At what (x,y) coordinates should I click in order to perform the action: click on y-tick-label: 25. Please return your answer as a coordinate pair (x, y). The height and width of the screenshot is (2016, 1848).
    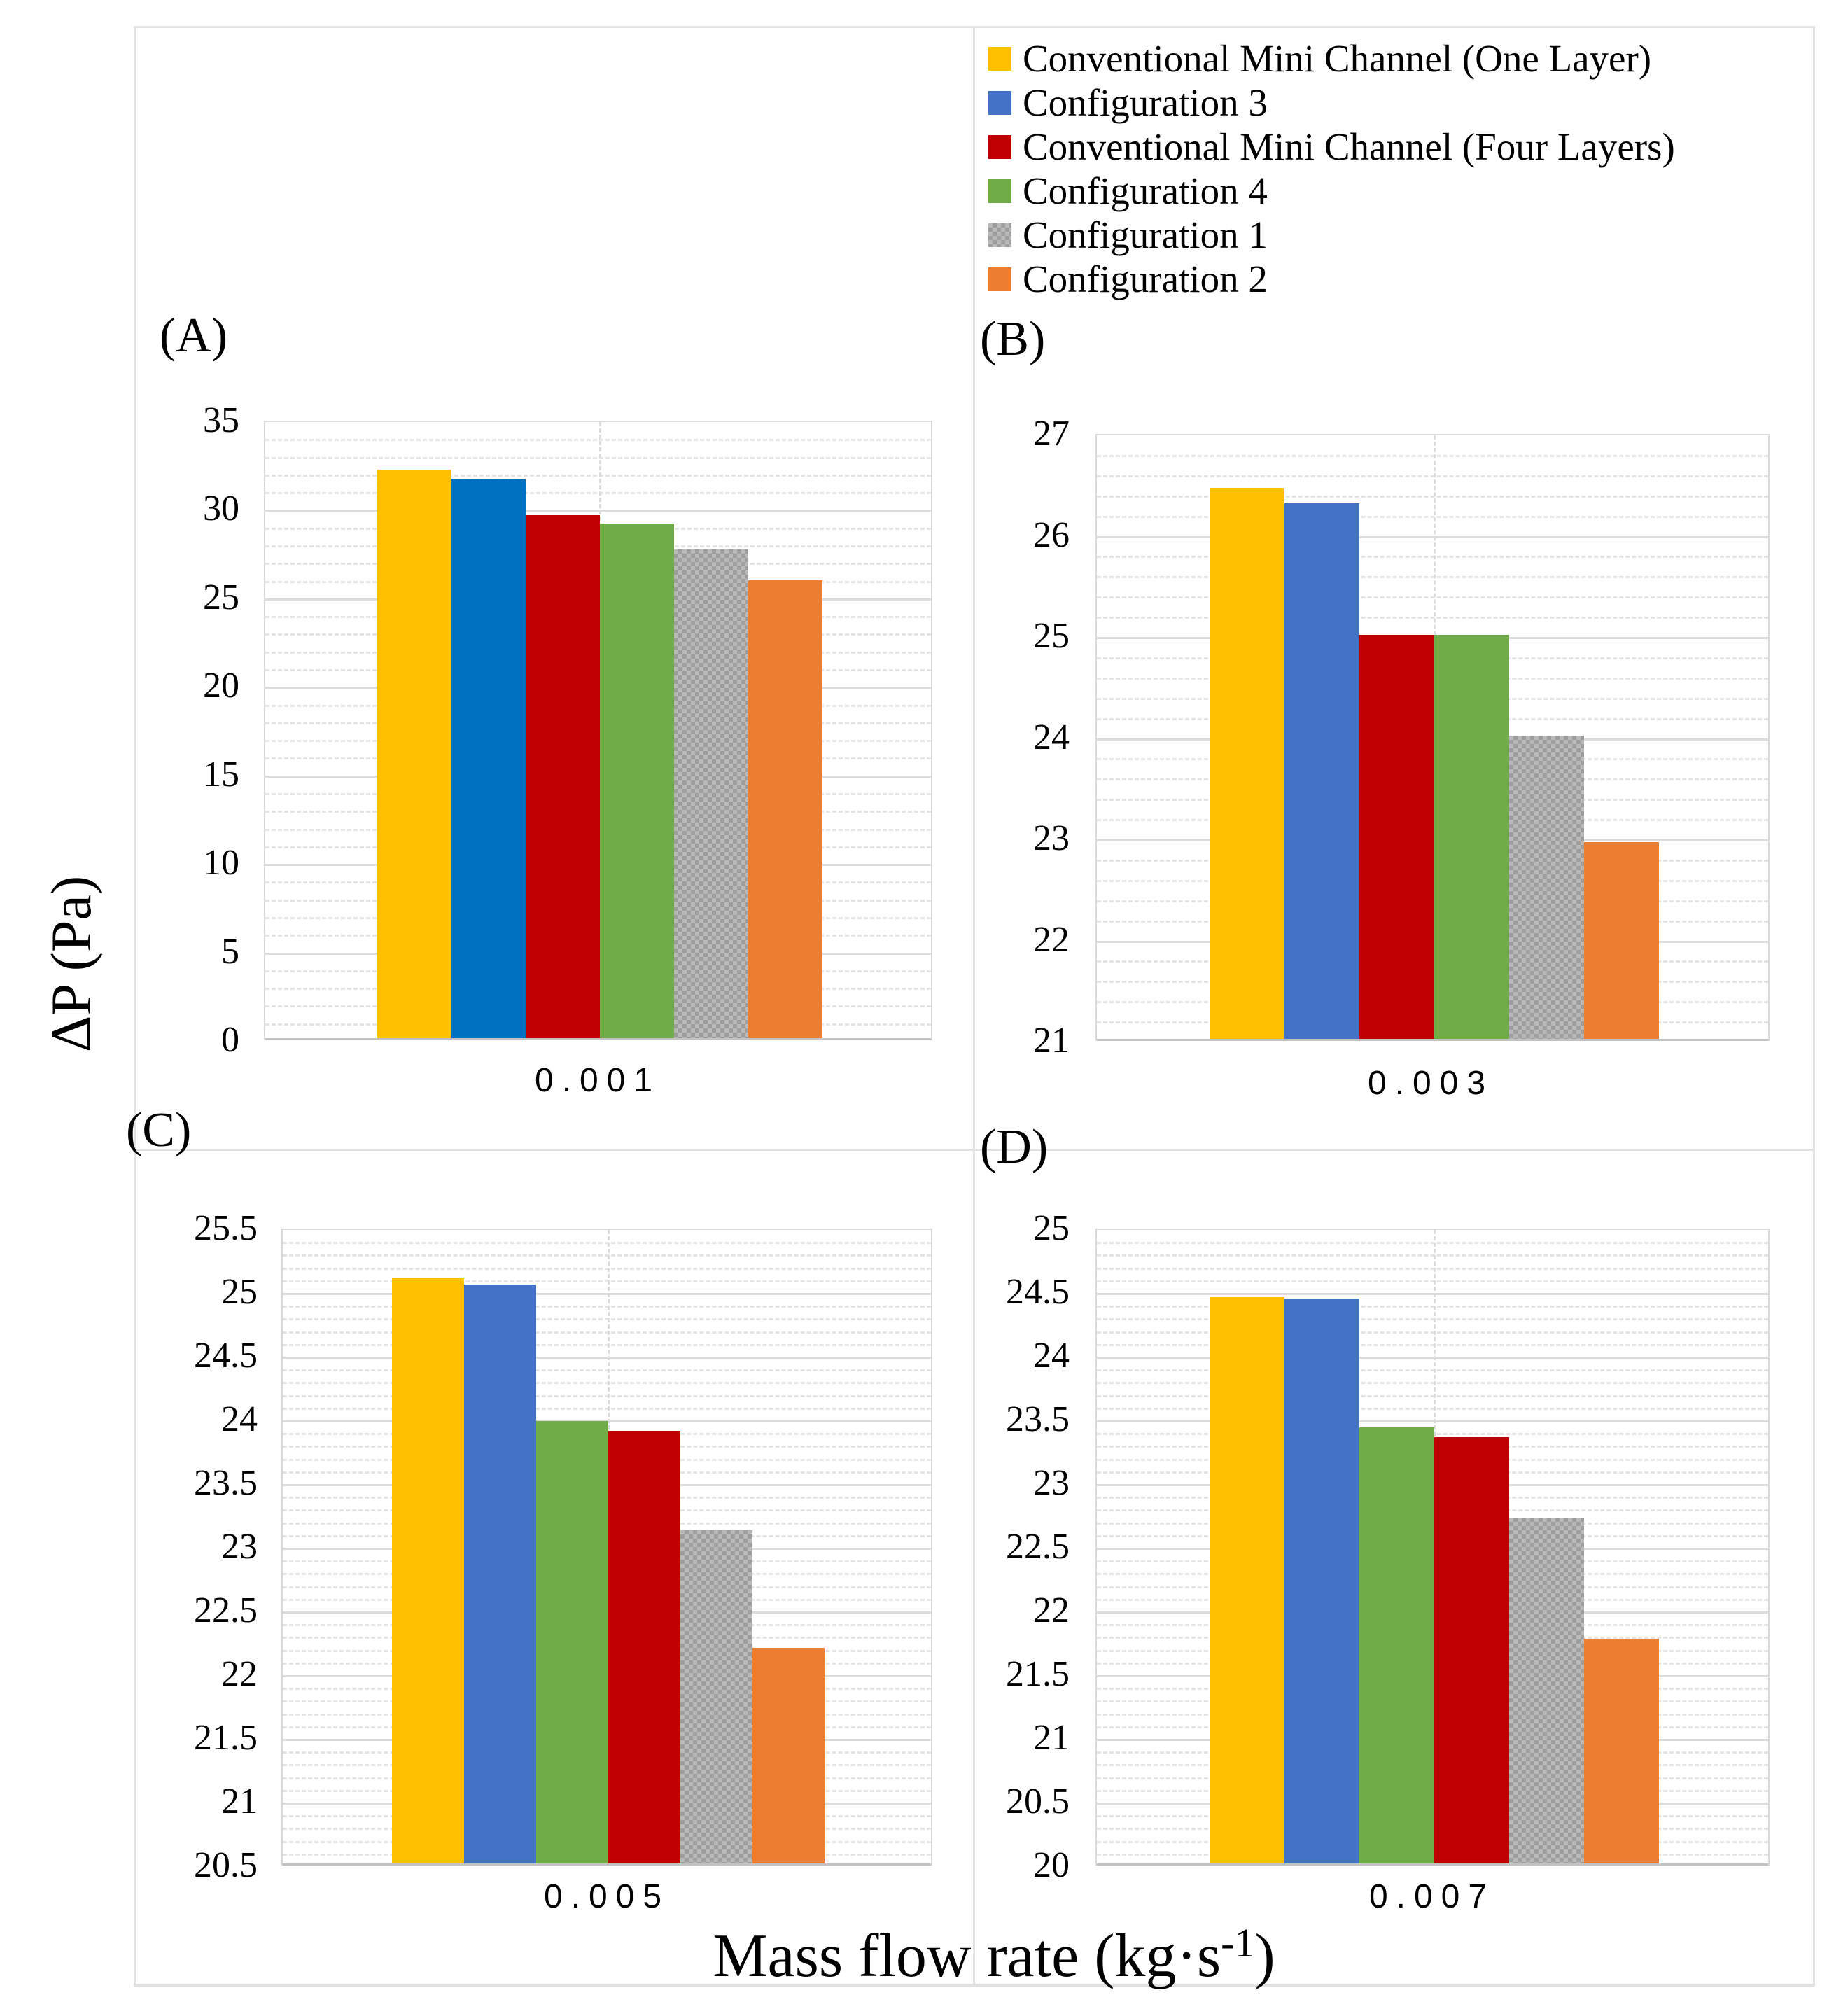
    Looking at the image, I should click on (239, 1292).